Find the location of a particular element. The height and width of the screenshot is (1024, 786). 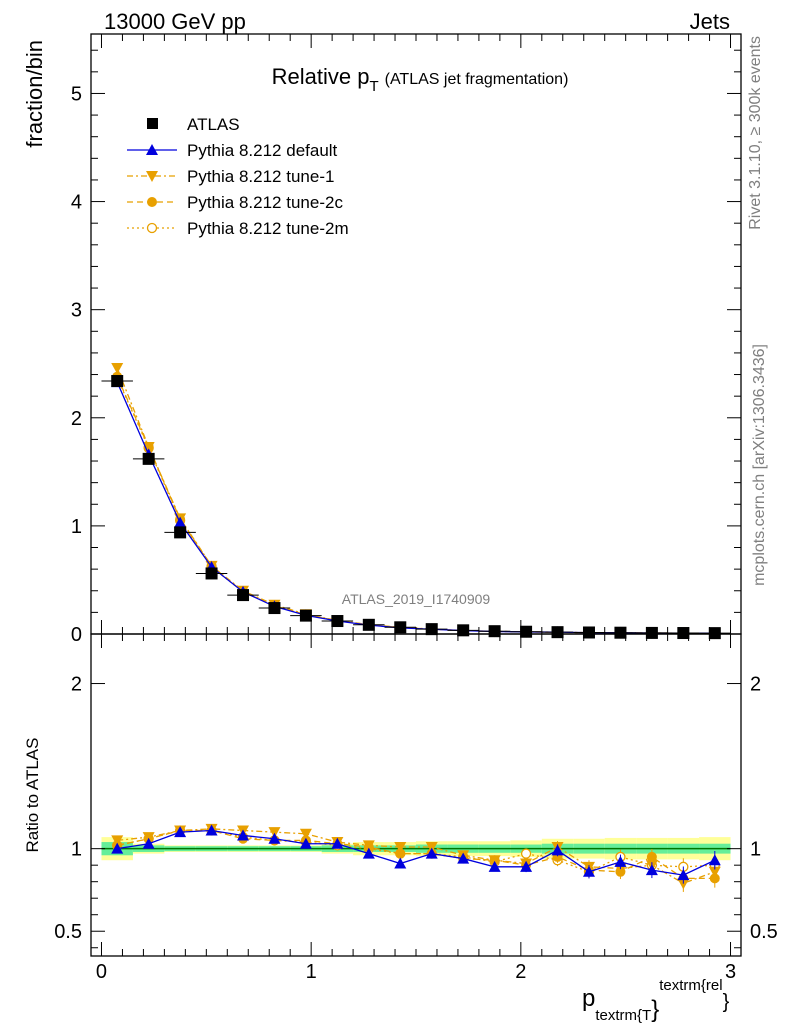

x-axis-label-sup: textrm{rel is located at coordinates (690, 985).